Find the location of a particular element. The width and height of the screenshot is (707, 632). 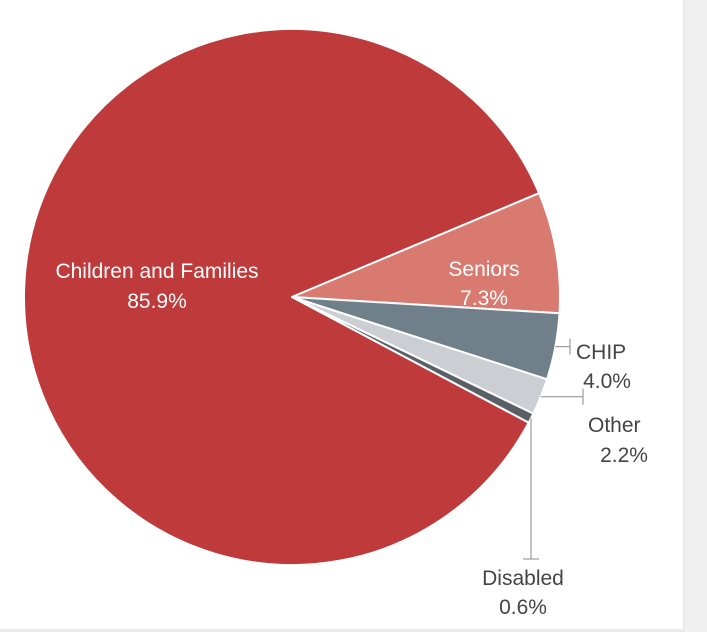

pie-slice-seniors is located at coordinates (426, 253).